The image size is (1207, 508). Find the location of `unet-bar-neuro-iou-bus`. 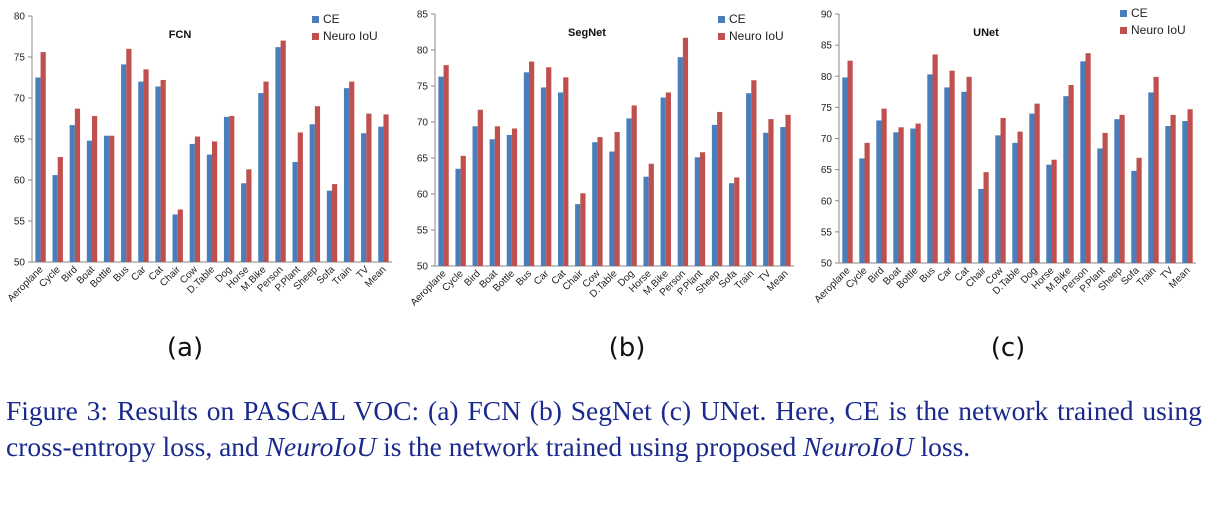

unet-bar-neuro-iou-bus is located at coordinates (935, 159).